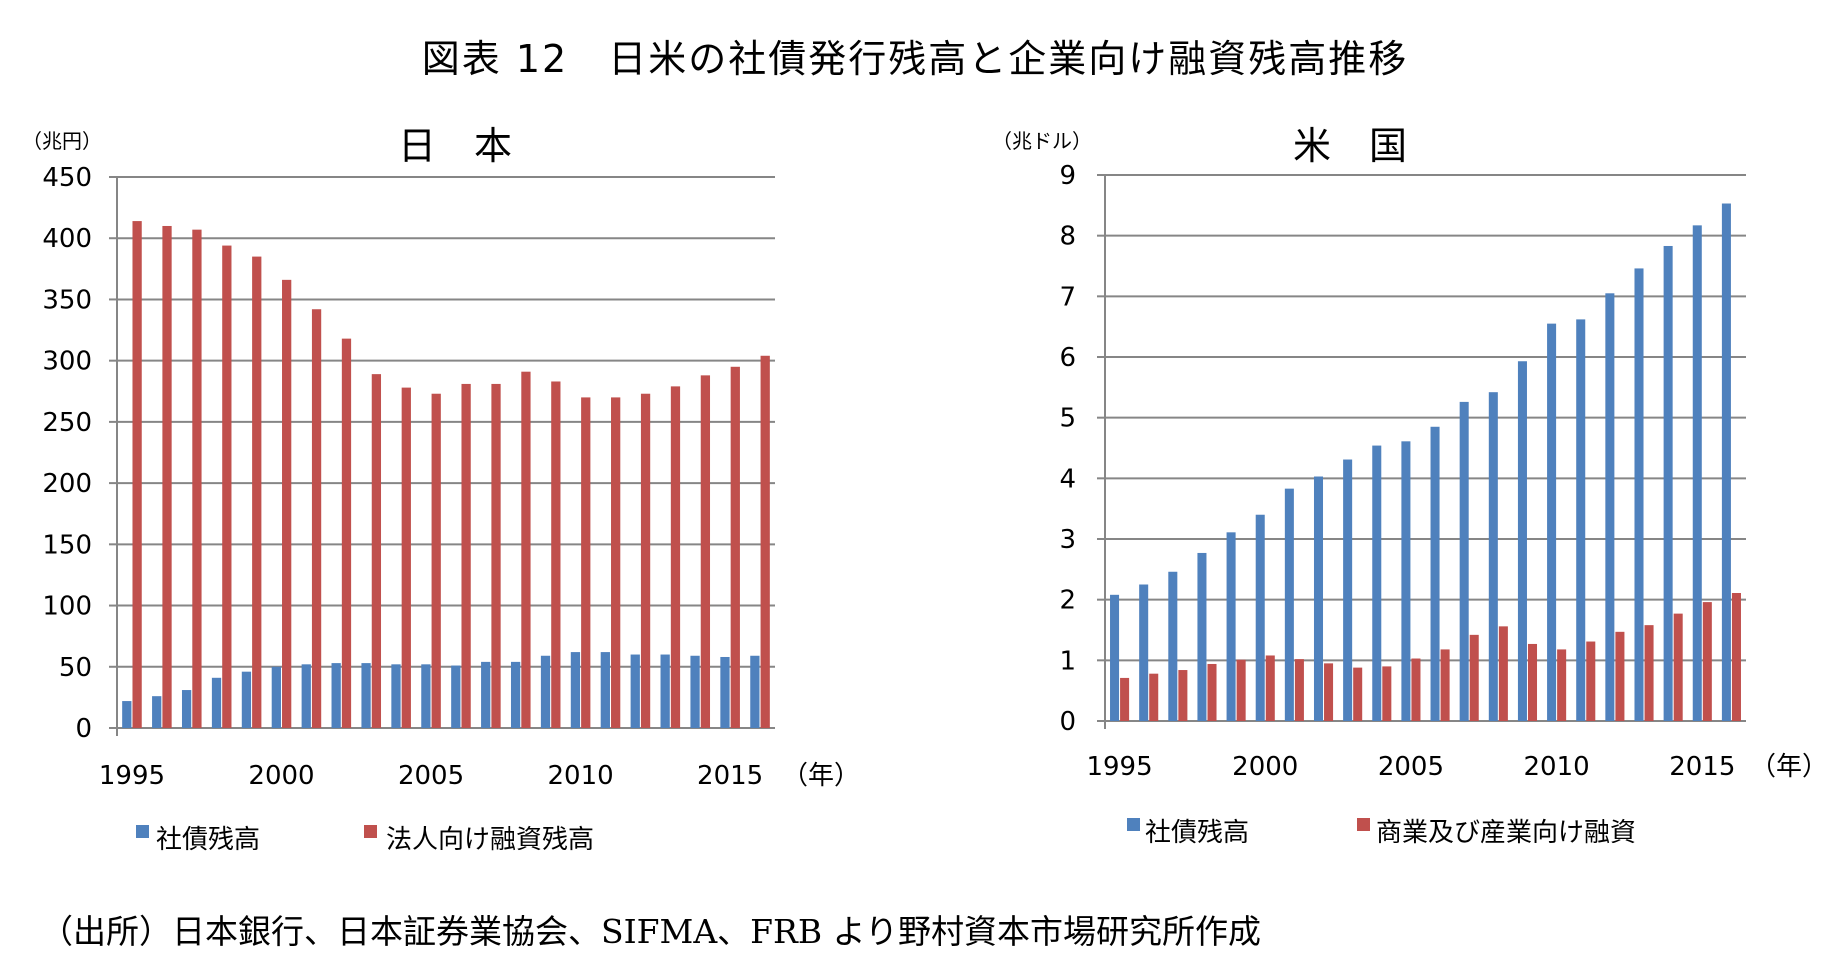  I want to click on us-bar-loan-1998, so click(1212, 692).